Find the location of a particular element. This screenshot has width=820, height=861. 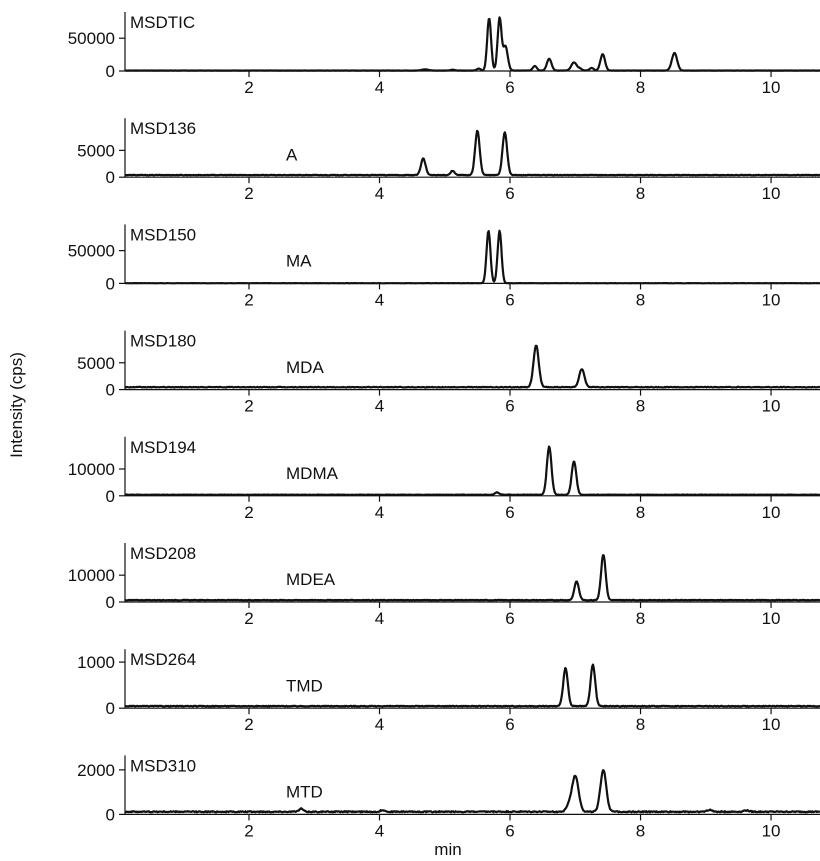

x-axis-label: min is located at coordinates (447, 849).